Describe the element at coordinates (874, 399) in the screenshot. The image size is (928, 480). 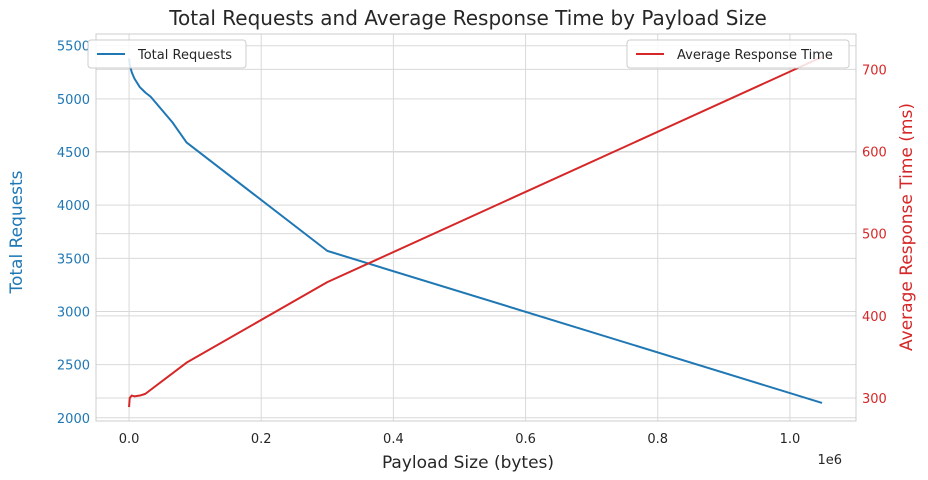
I see `y-right-tick-label: 300` at that location.